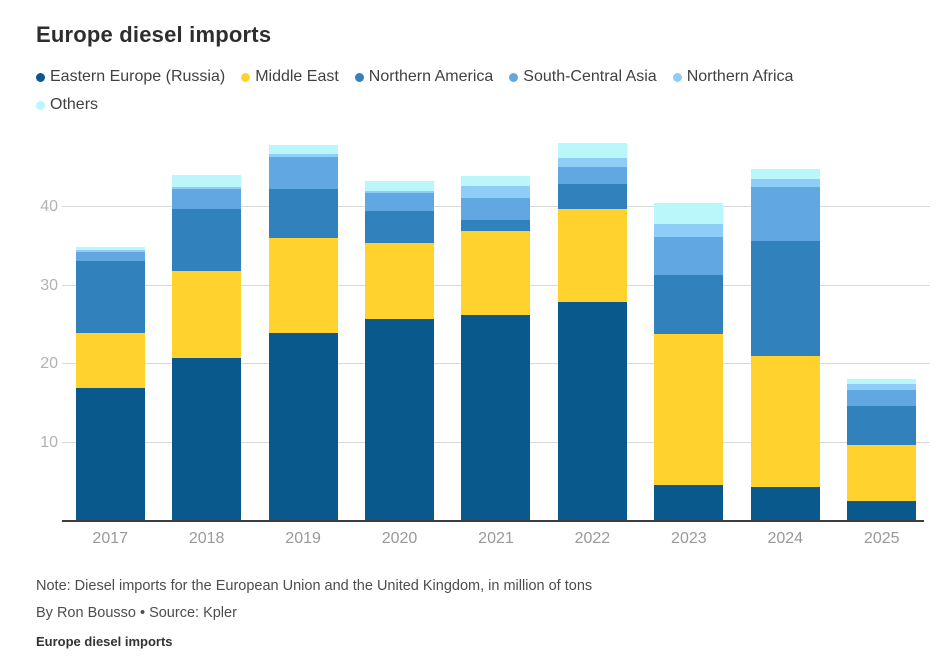  Describe the element at coordinates (431, 76) in the screenshot. I see `legend-item-label: Northern America` at that location.